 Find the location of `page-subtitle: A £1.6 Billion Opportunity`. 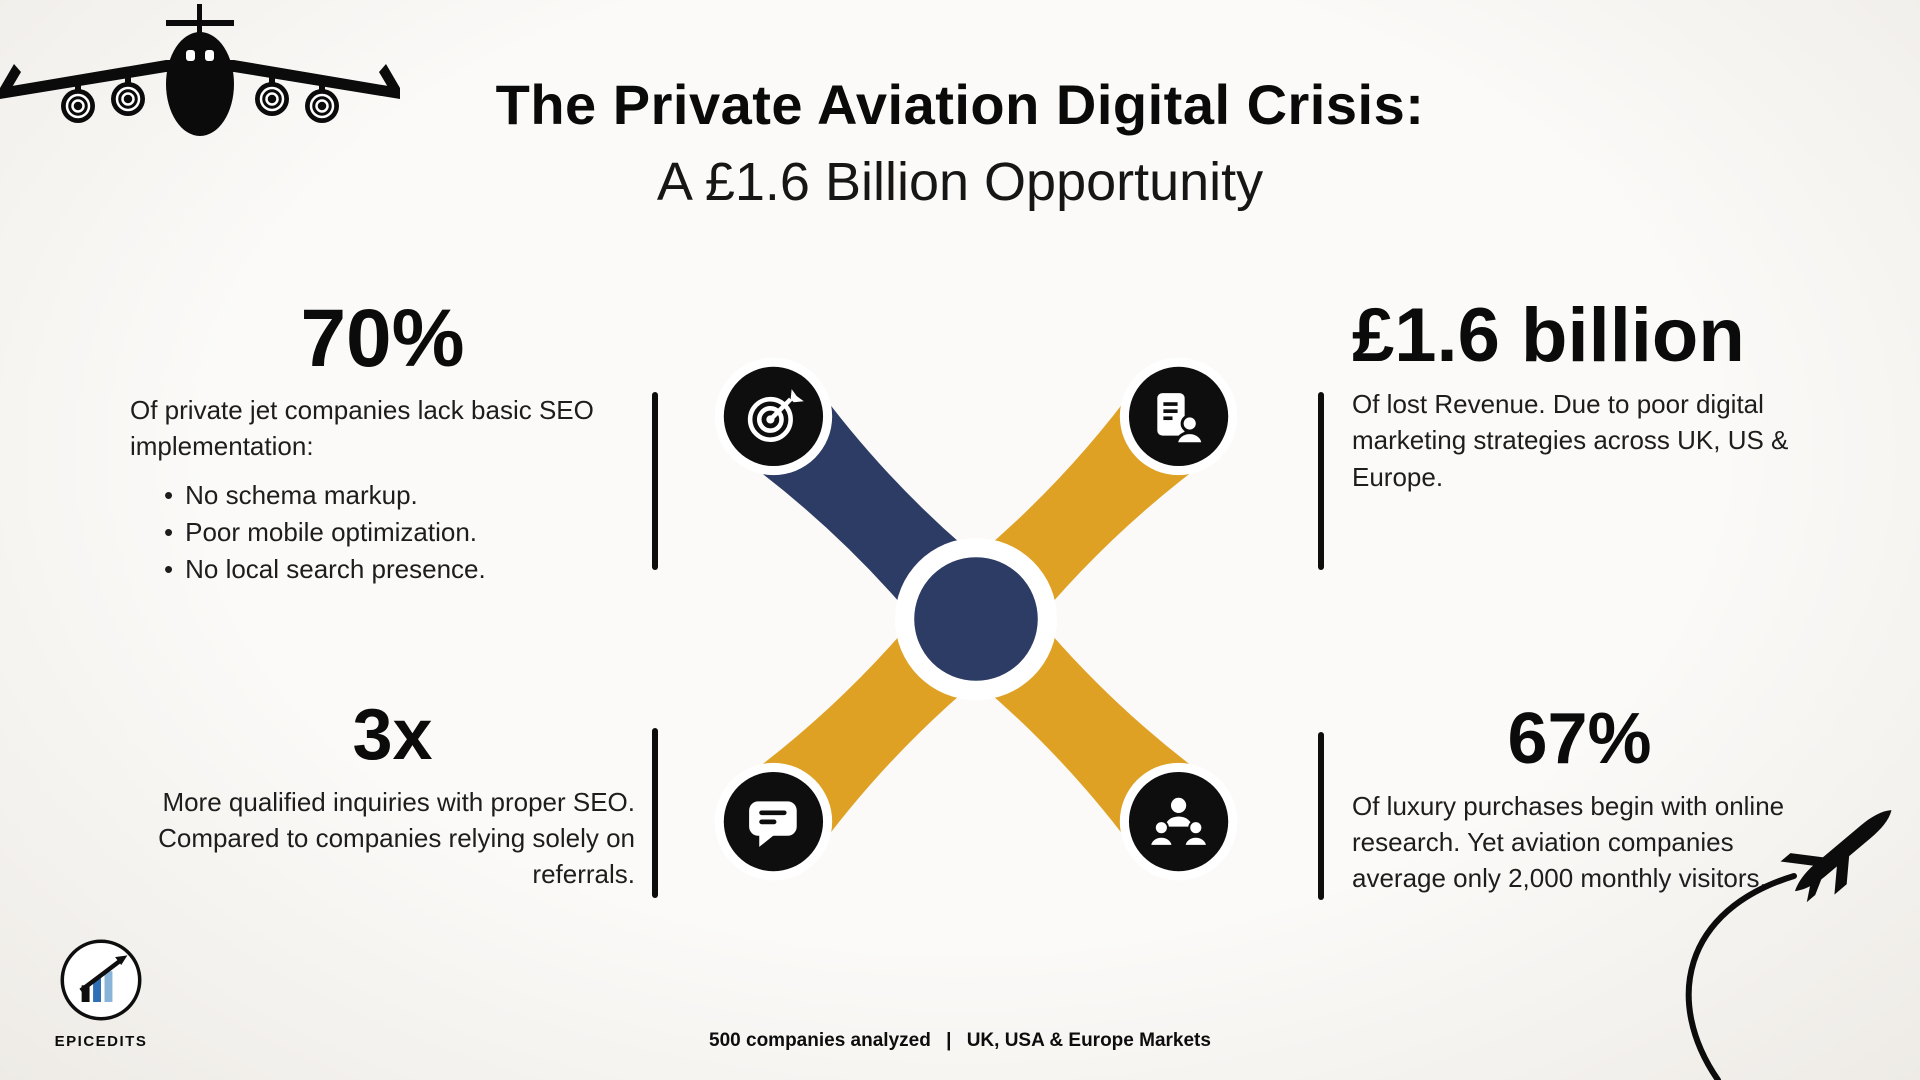

page-subtitle: A £1.6 Billion Opportunity is located at coordinates (960, 182).